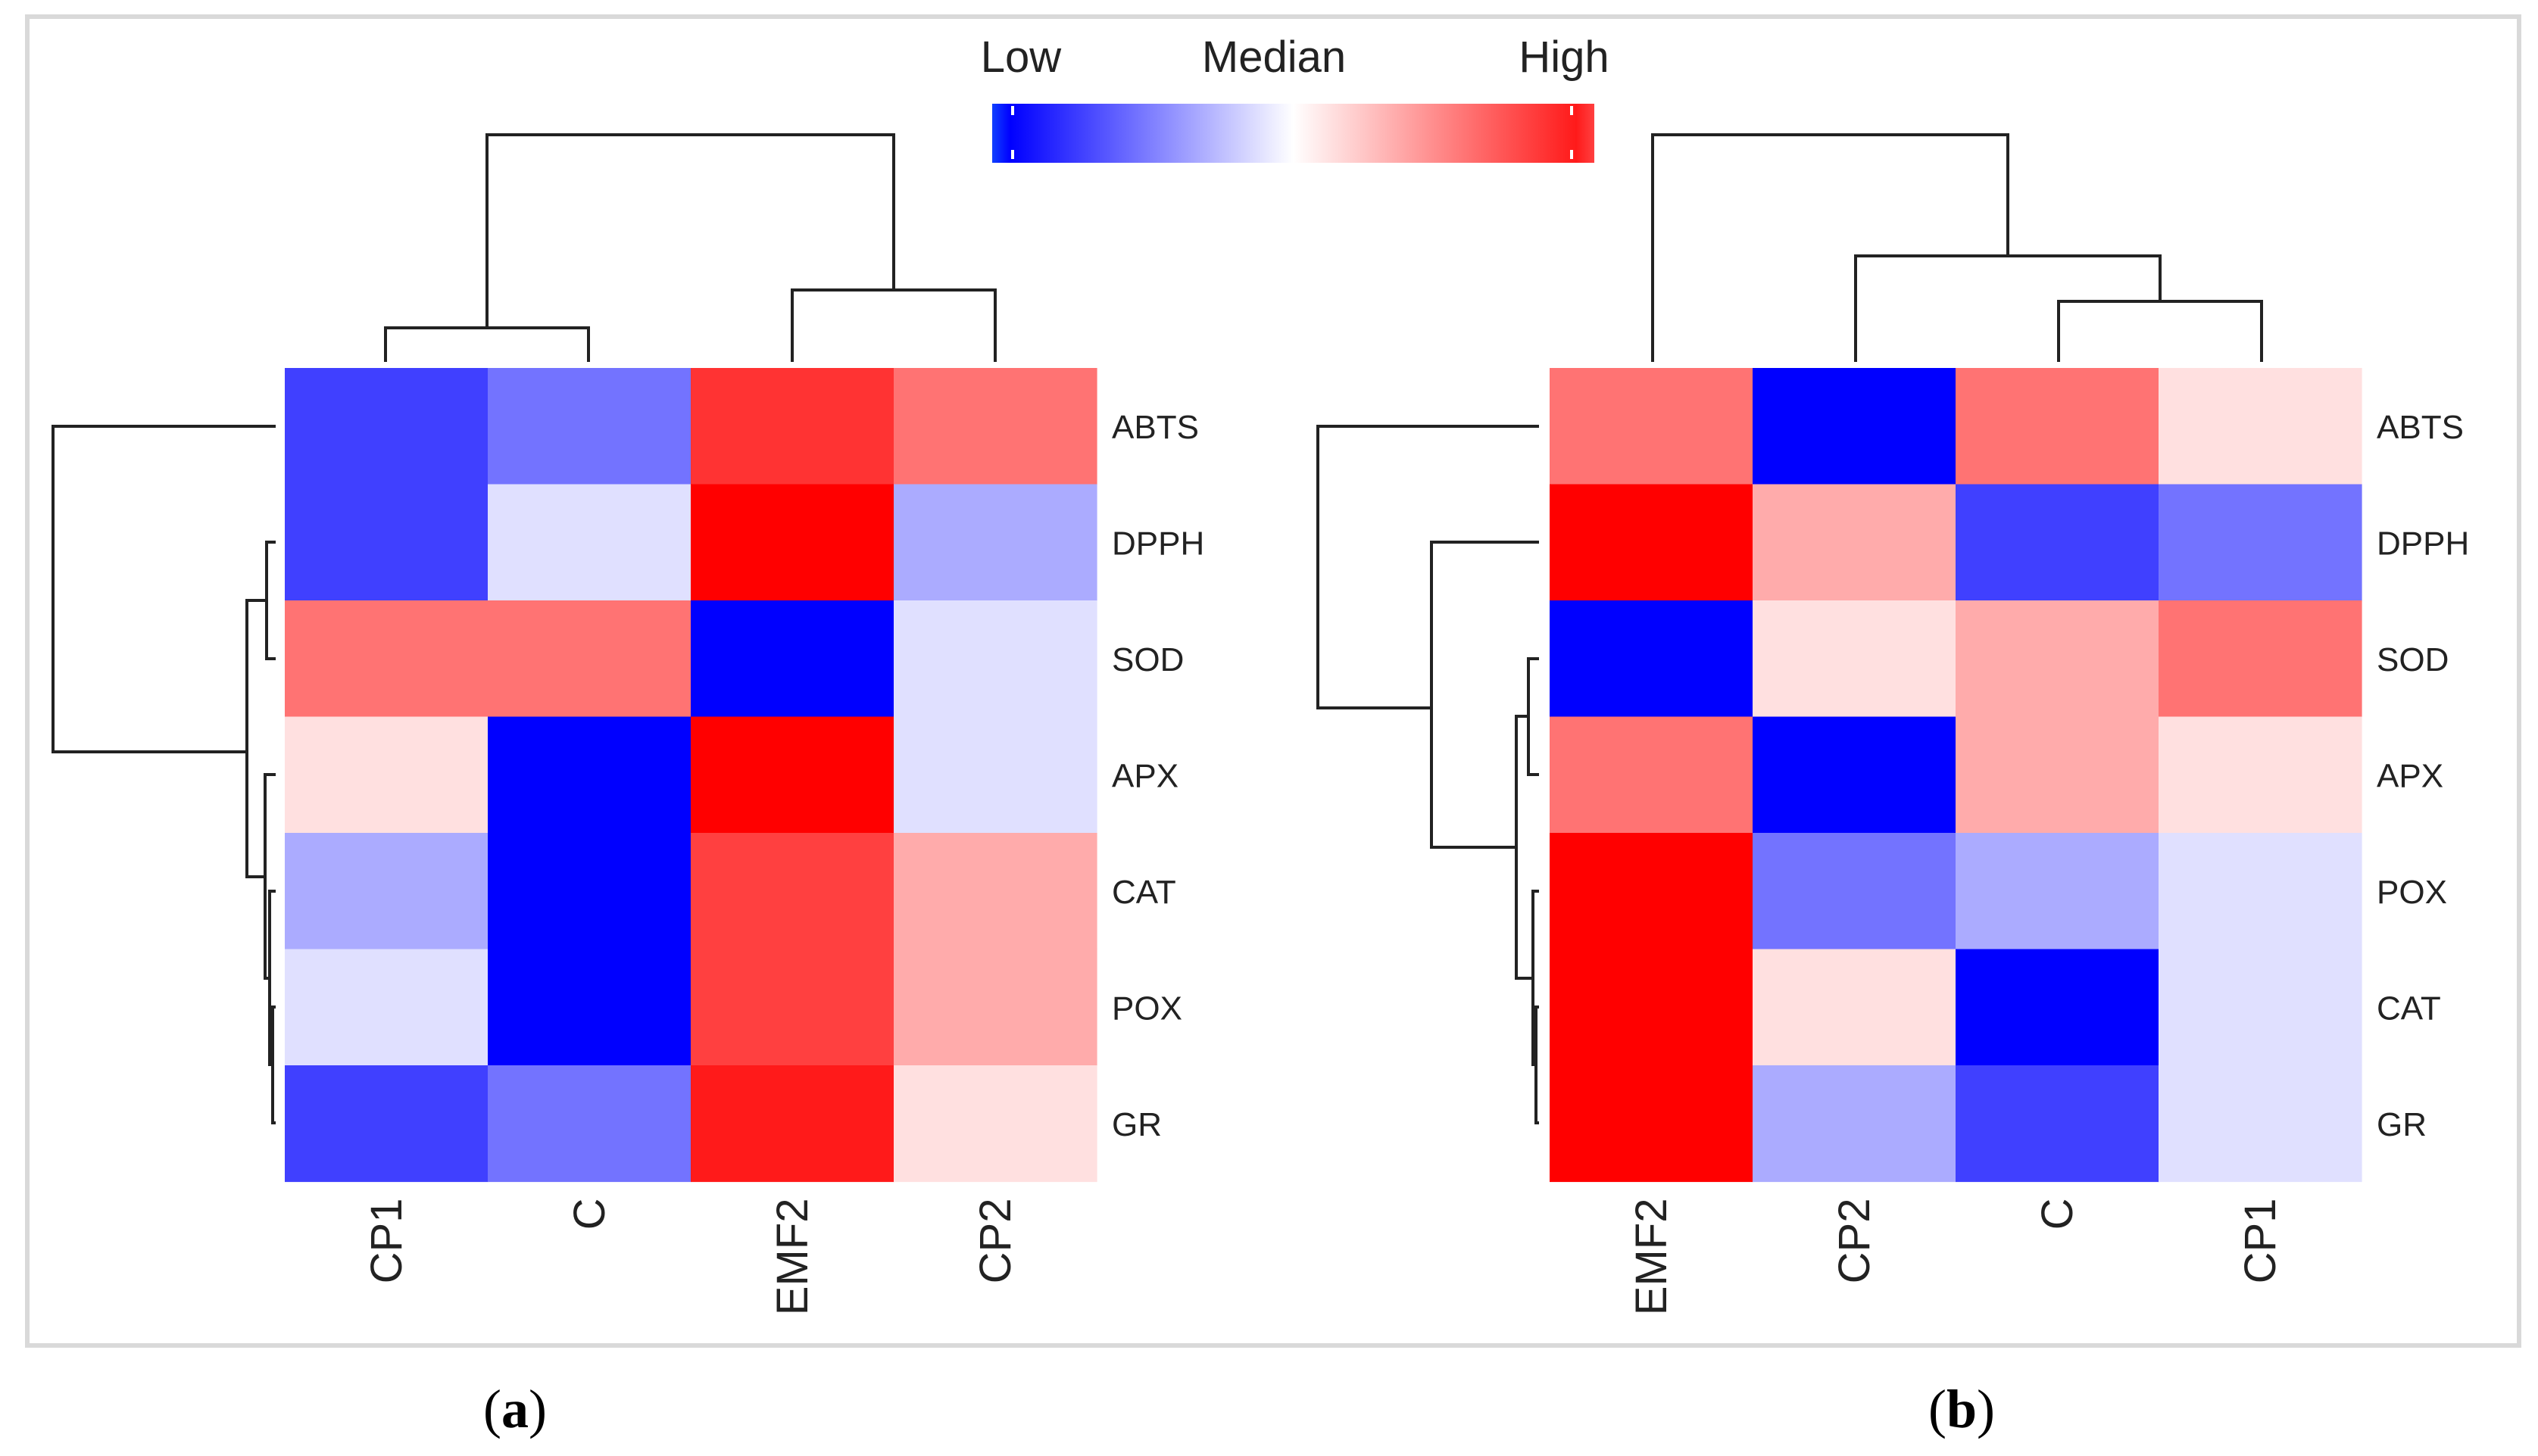 The image size is (2538, 1456). I want to click on row-label-a-pox: POX, so click(1147, 1008).